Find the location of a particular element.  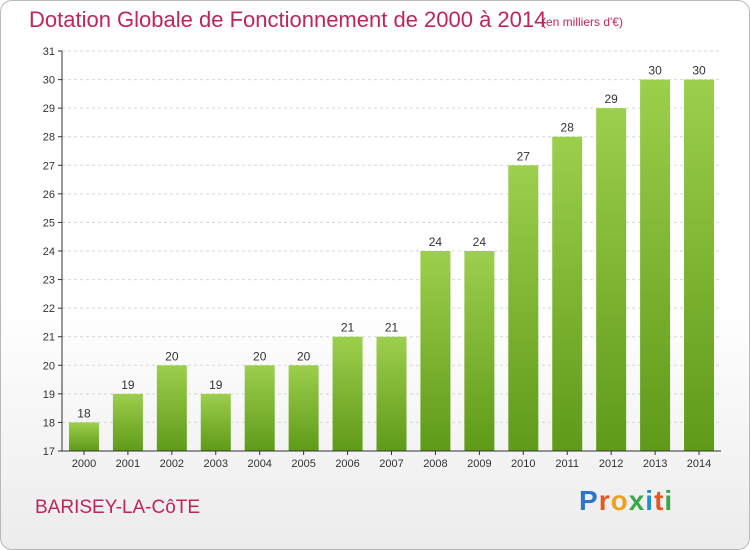

x-tick-label-2007: 2007 is located at coordinates (391, 464).